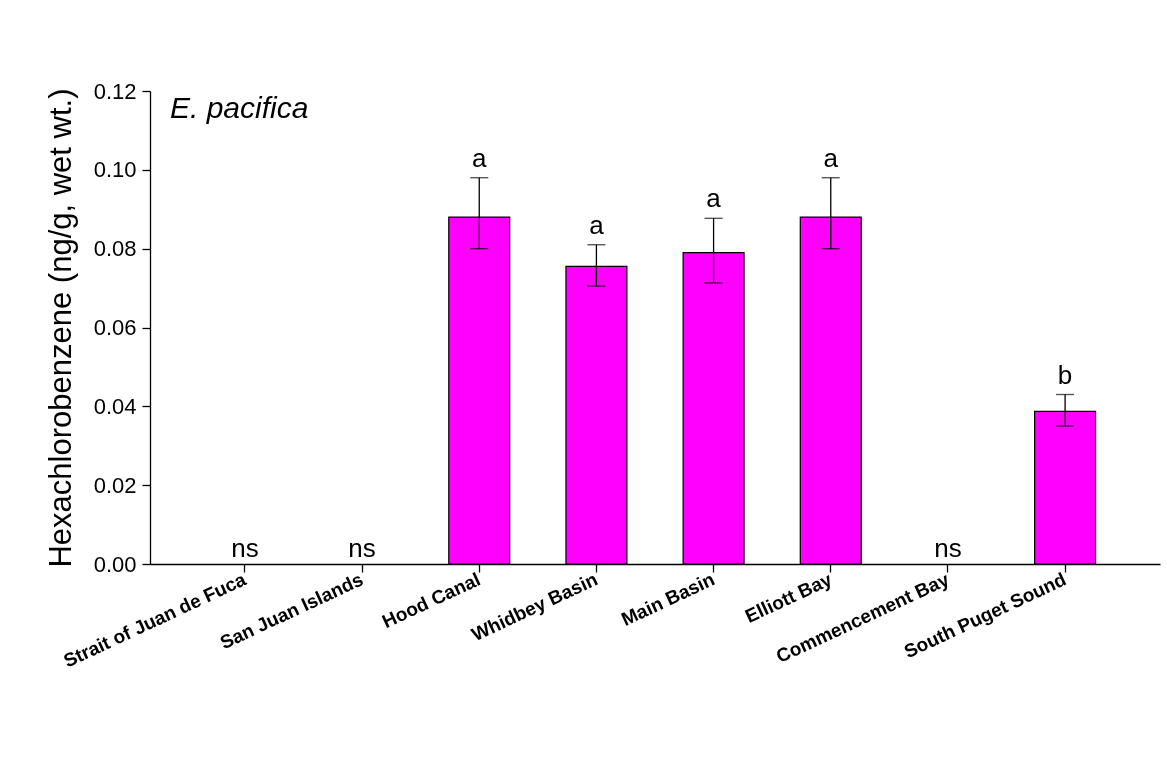 The image size is (1167, 757). Describe the element at coordinates (115, 564) in the screenshot. I see `y-tick-label: 0.00` at that location.